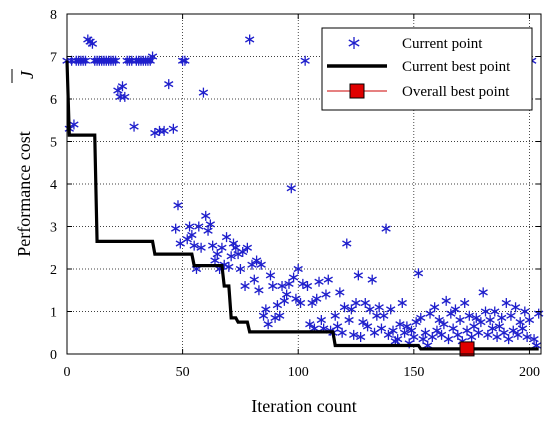 Image resolution: width=550 pixels, height=421 pixels. Describe the element at coordinates (413, 372) in the screenshot. I see `x-tick-label: 150` at that location.